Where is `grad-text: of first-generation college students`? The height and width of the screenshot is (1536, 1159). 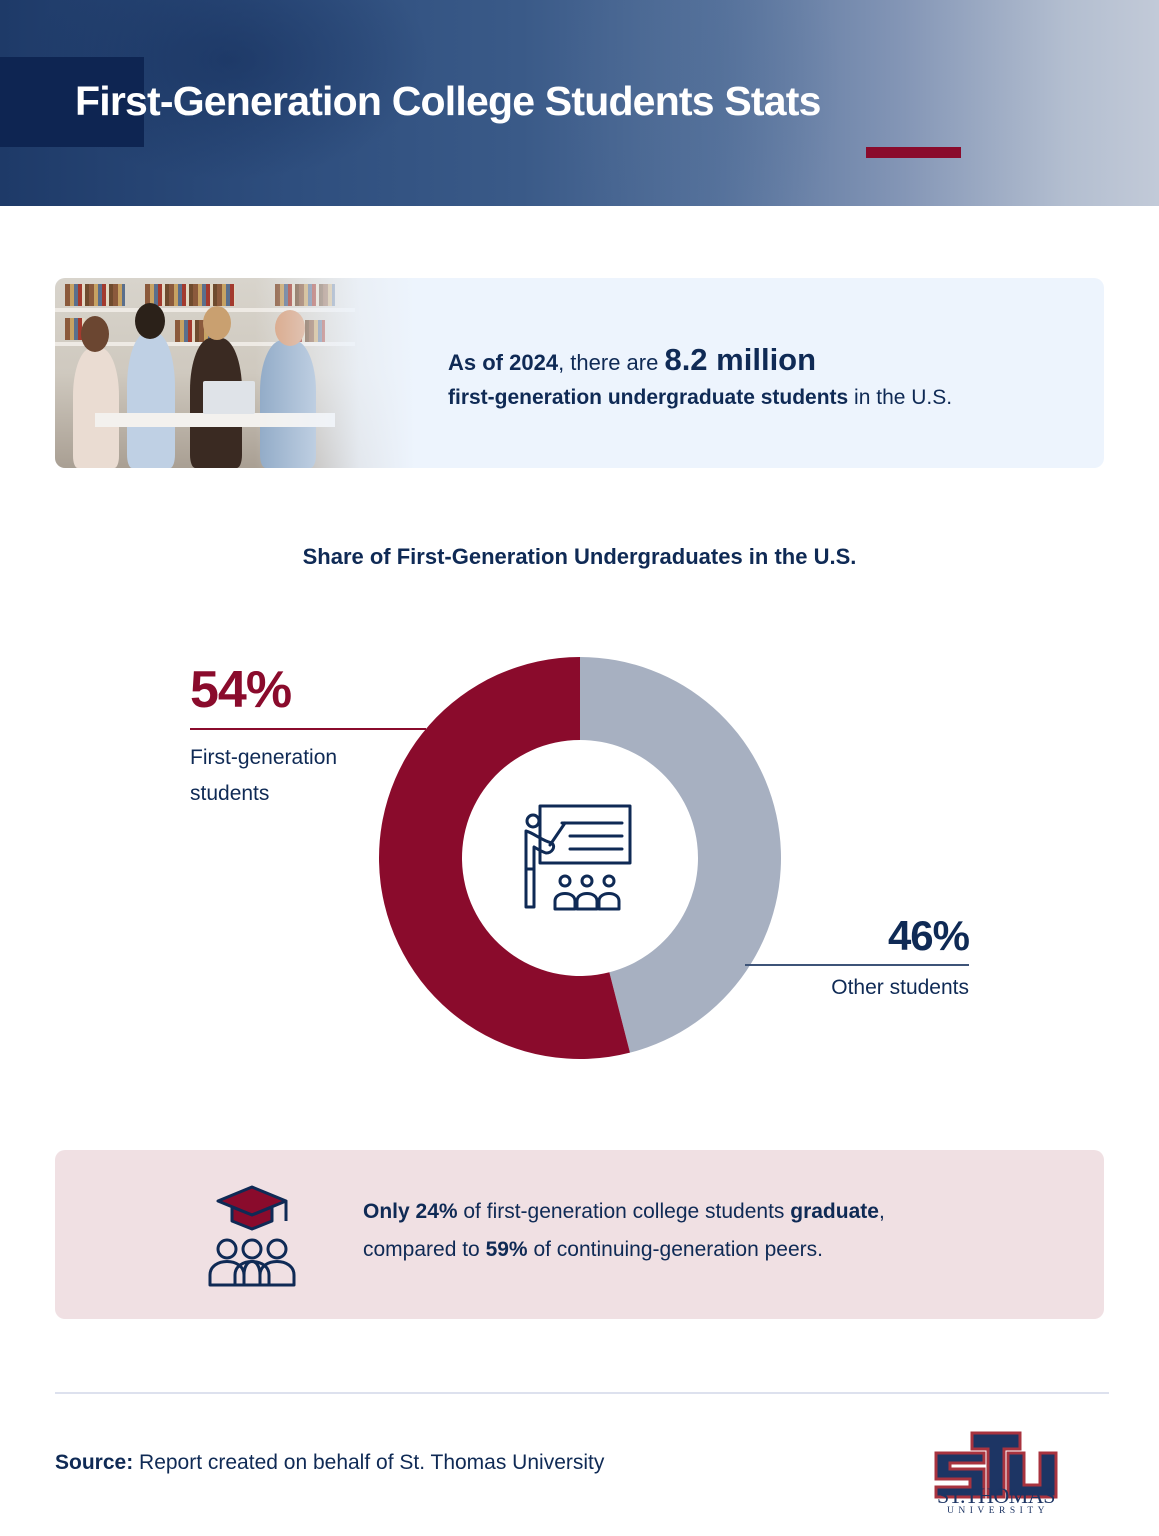
grad-text: of first-generation college students is located at coordinates (624, 1211).